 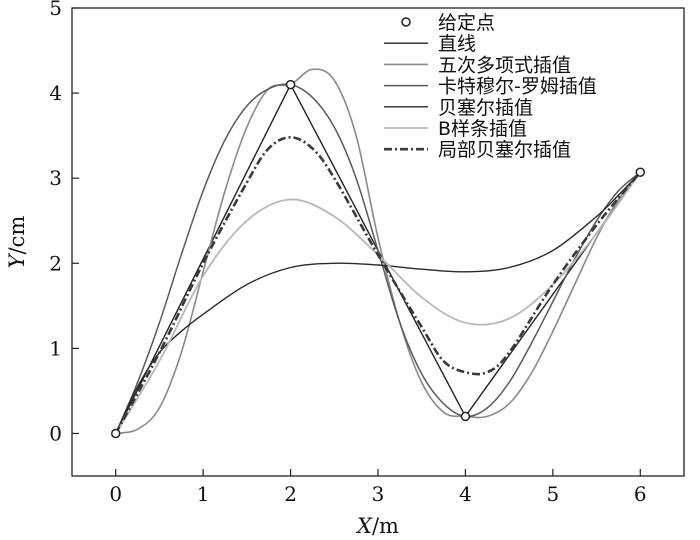 I want to click on legend-label-4: B样条插值, so click(x=482, y=129).